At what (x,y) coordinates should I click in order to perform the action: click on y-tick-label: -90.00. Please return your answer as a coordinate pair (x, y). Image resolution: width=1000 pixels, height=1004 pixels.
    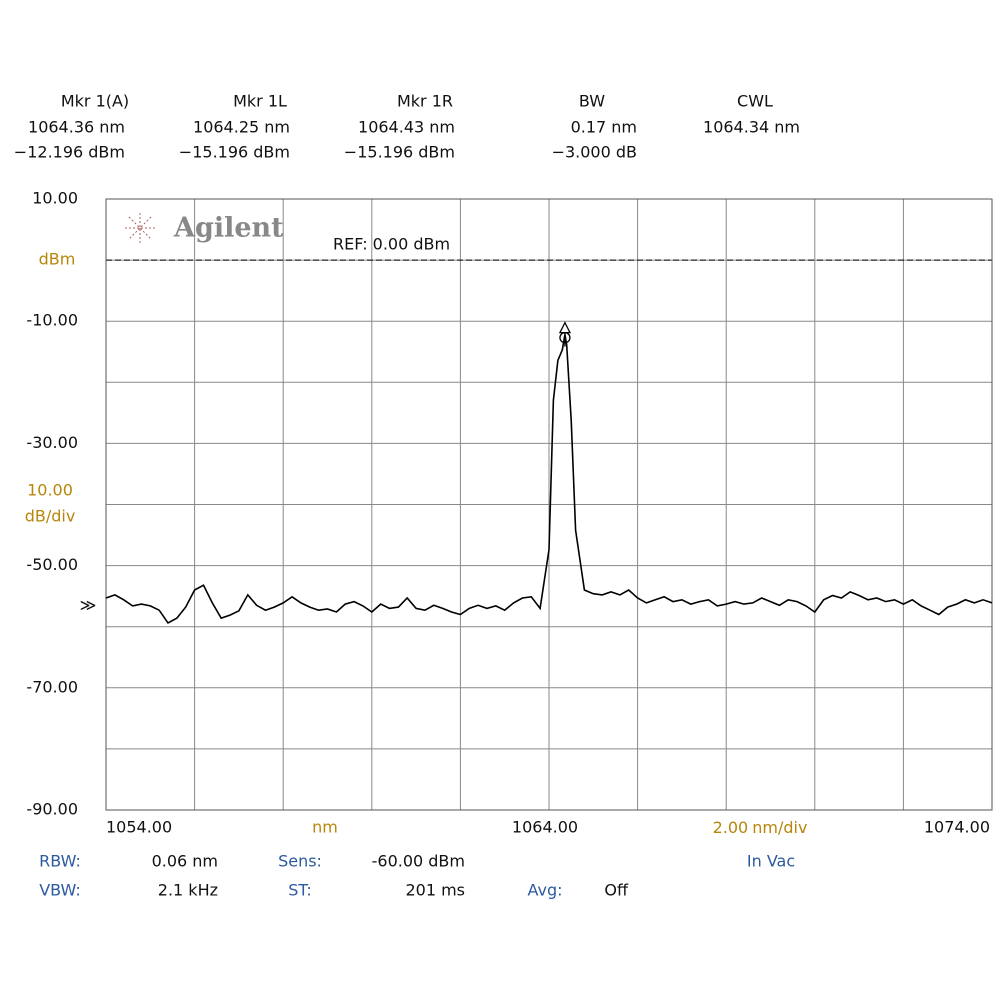
    Looking at the image, I should click on (52, 809).